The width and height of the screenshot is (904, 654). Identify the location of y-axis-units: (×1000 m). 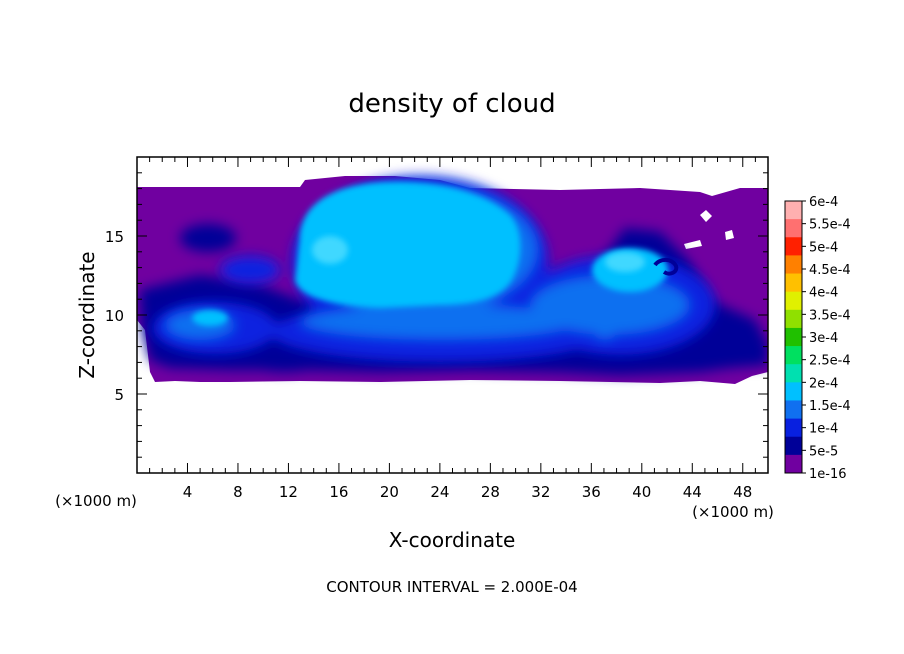
(96, 501).